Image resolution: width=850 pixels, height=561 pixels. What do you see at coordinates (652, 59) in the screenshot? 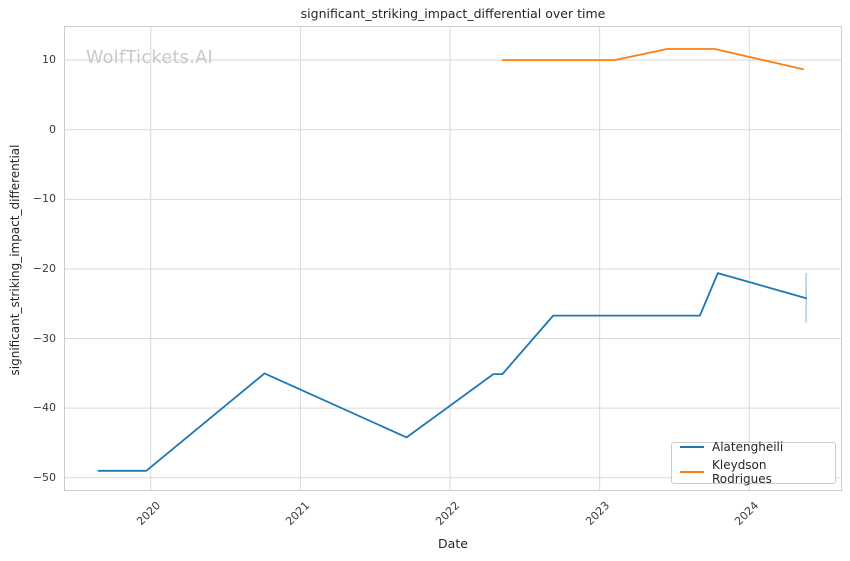
I see `series-line-kleydson-rodrigues` at bounding box center [652, 59].